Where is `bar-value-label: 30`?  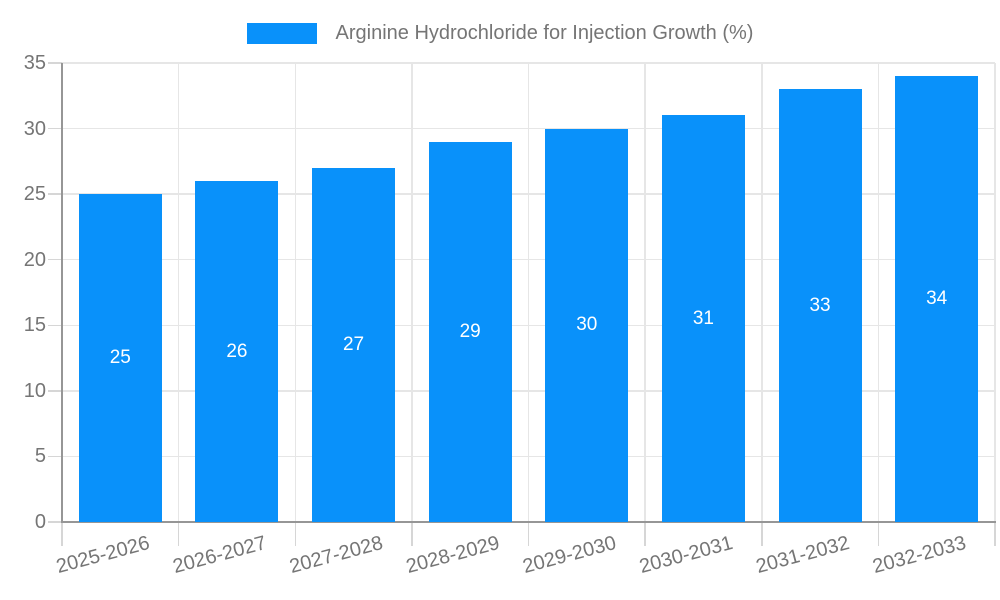
bar-value-label: 30 is located at coordinates (587, 325).